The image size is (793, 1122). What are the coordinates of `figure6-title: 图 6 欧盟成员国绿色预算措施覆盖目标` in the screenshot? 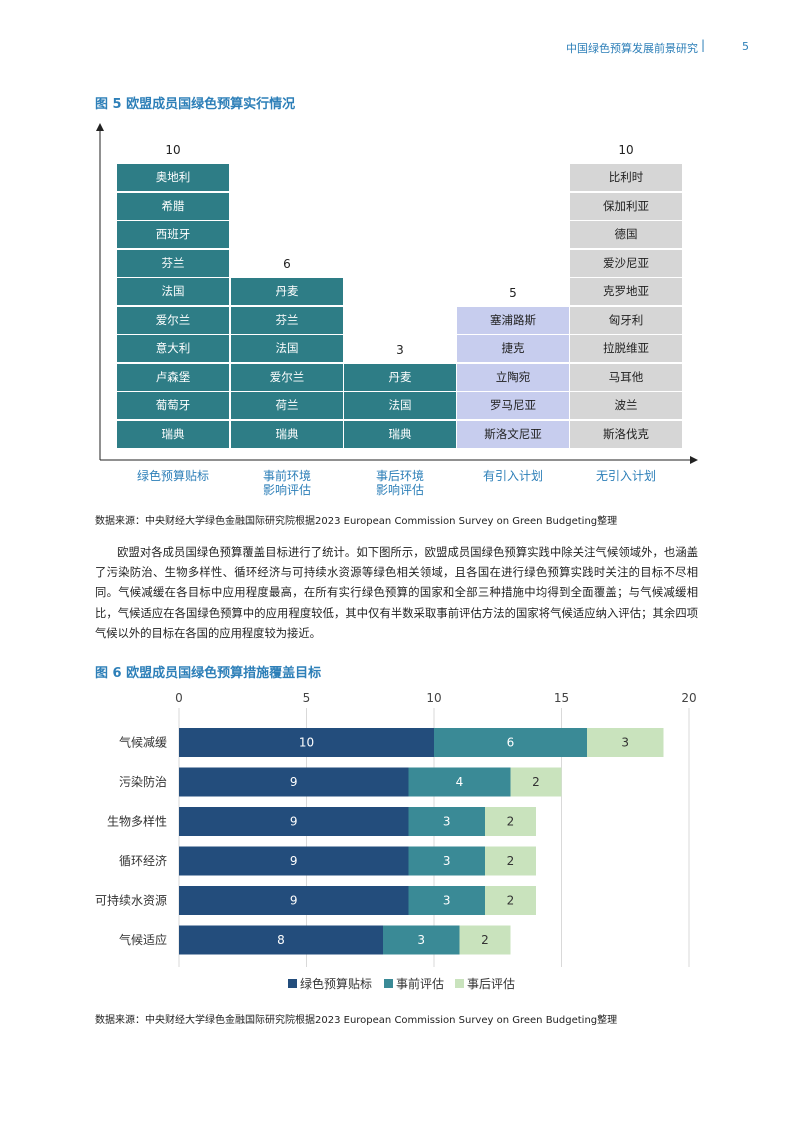 It's located at (208, 673).